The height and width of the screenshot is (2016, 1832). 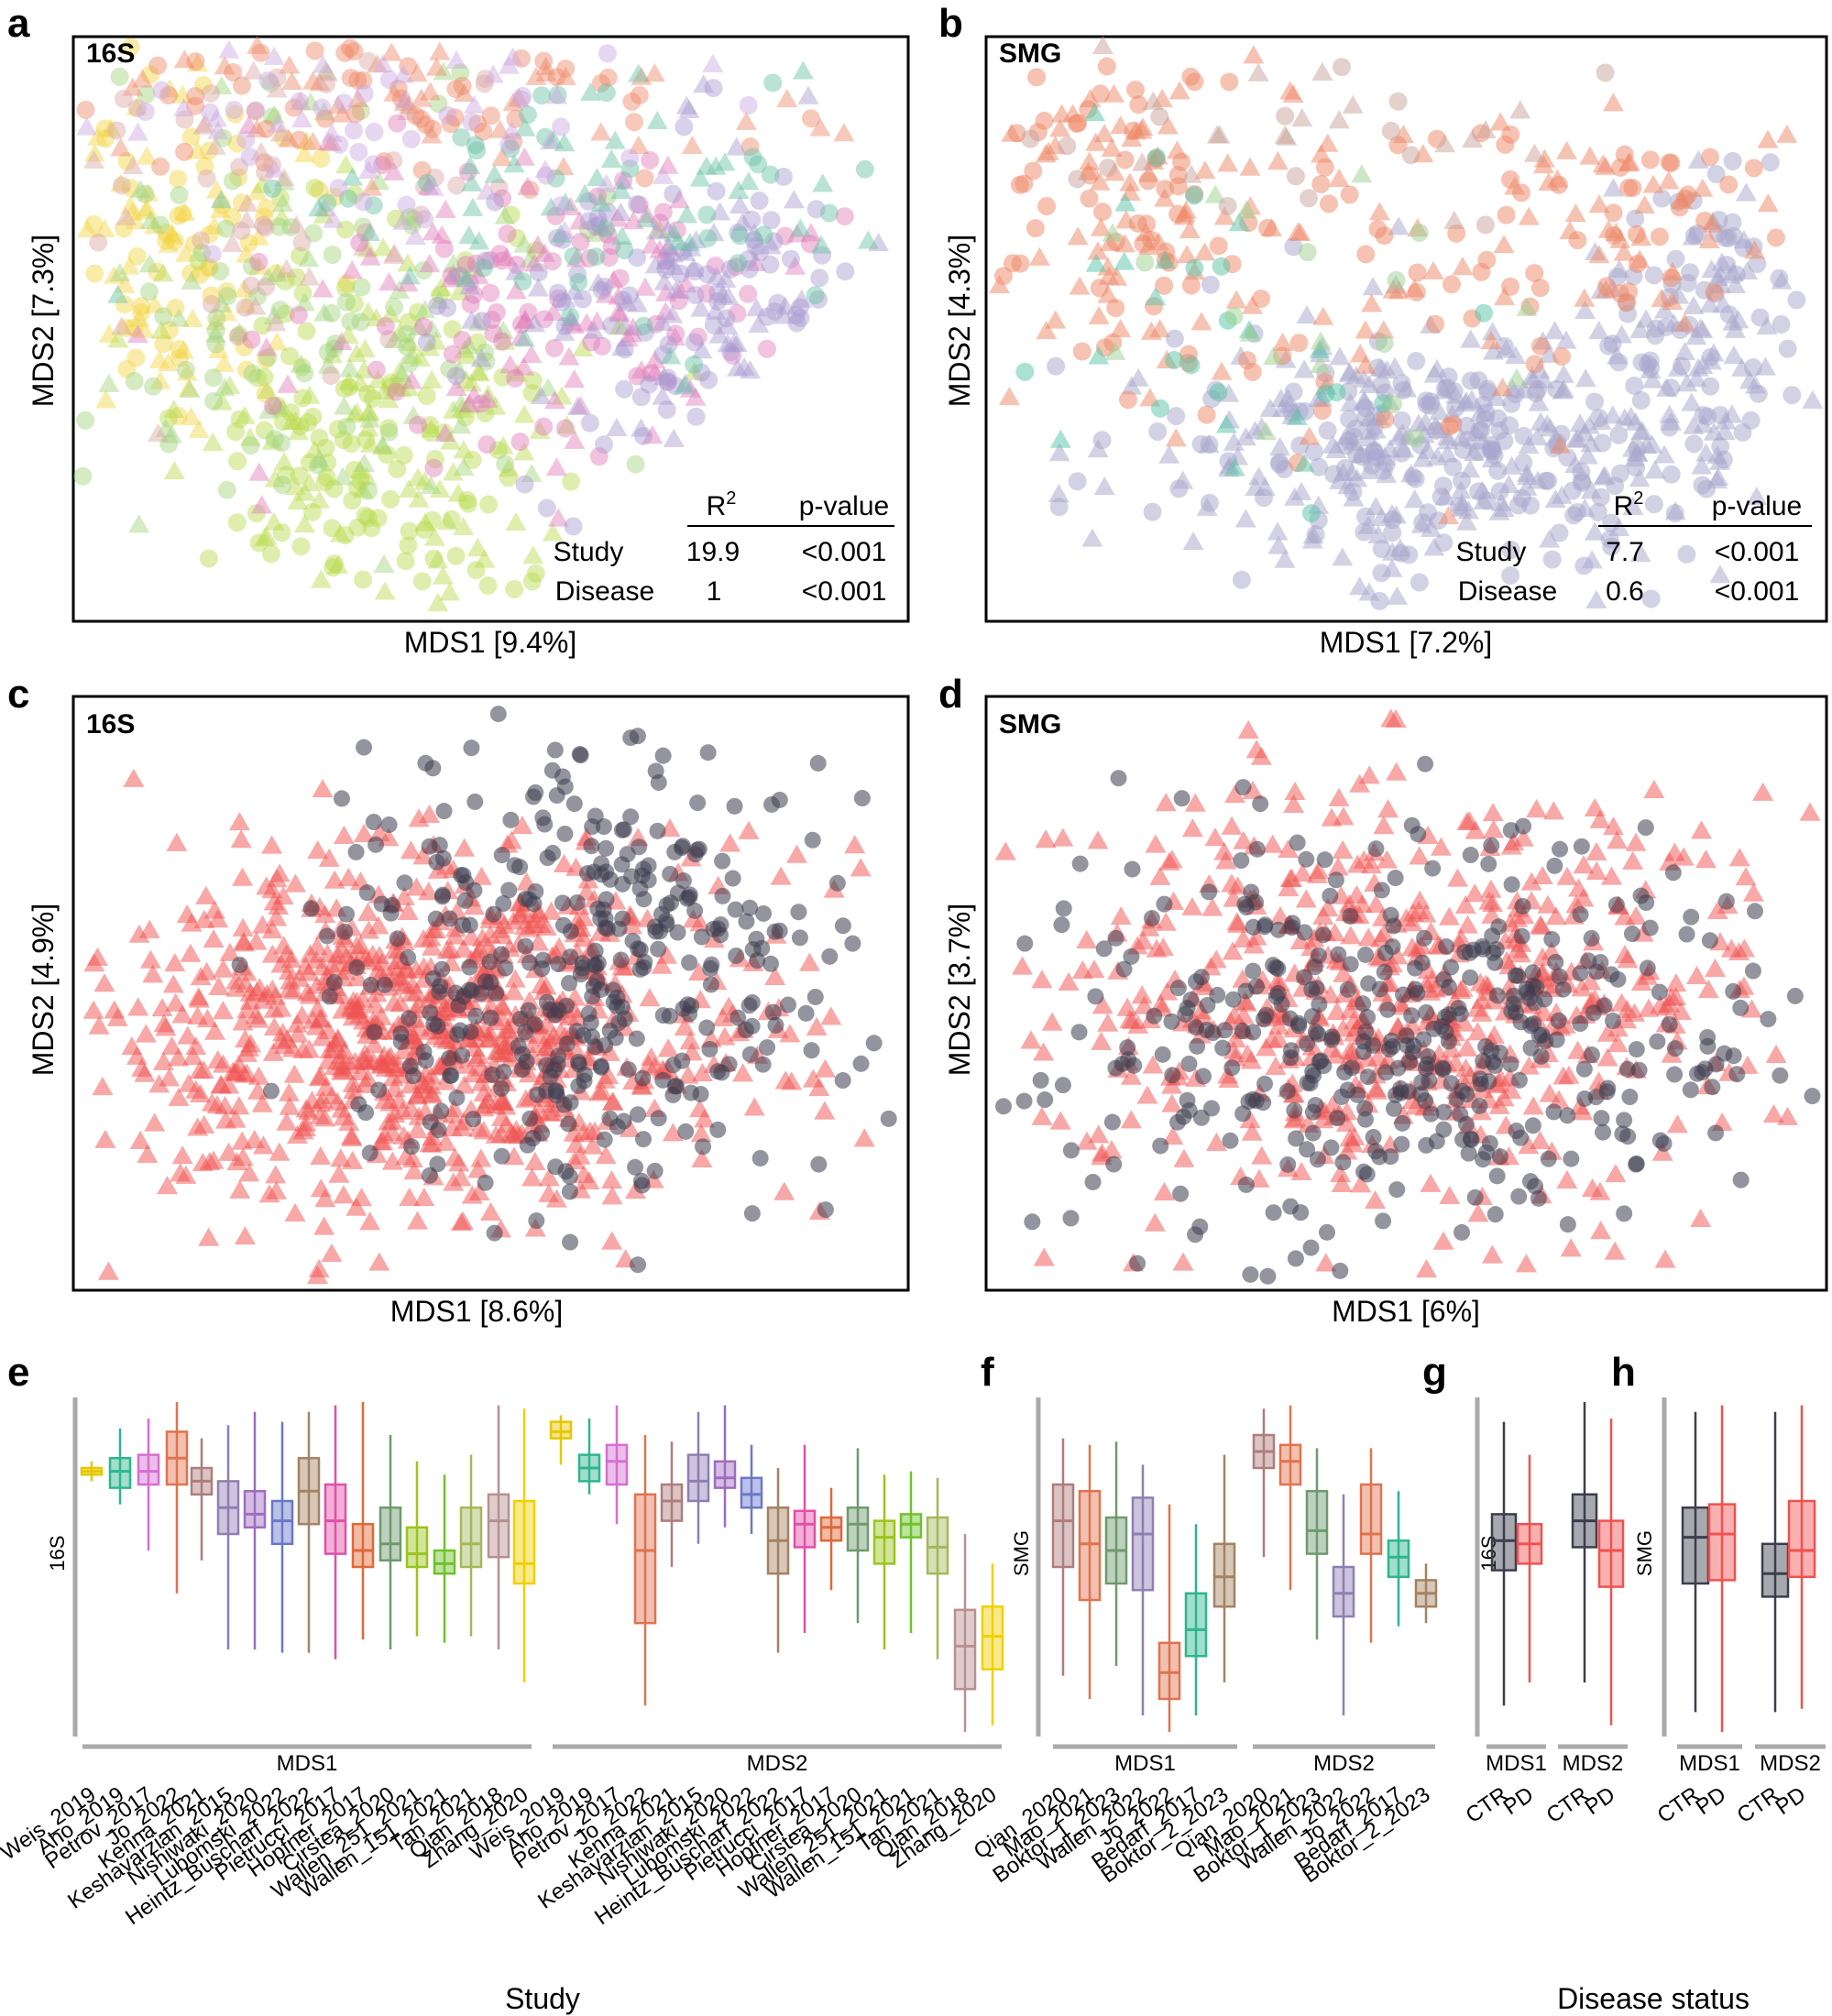 What do you see at coordinates (950, 694) in the screenshot?
I see `panel-letter-d: d` at bounding box center [950, 694].